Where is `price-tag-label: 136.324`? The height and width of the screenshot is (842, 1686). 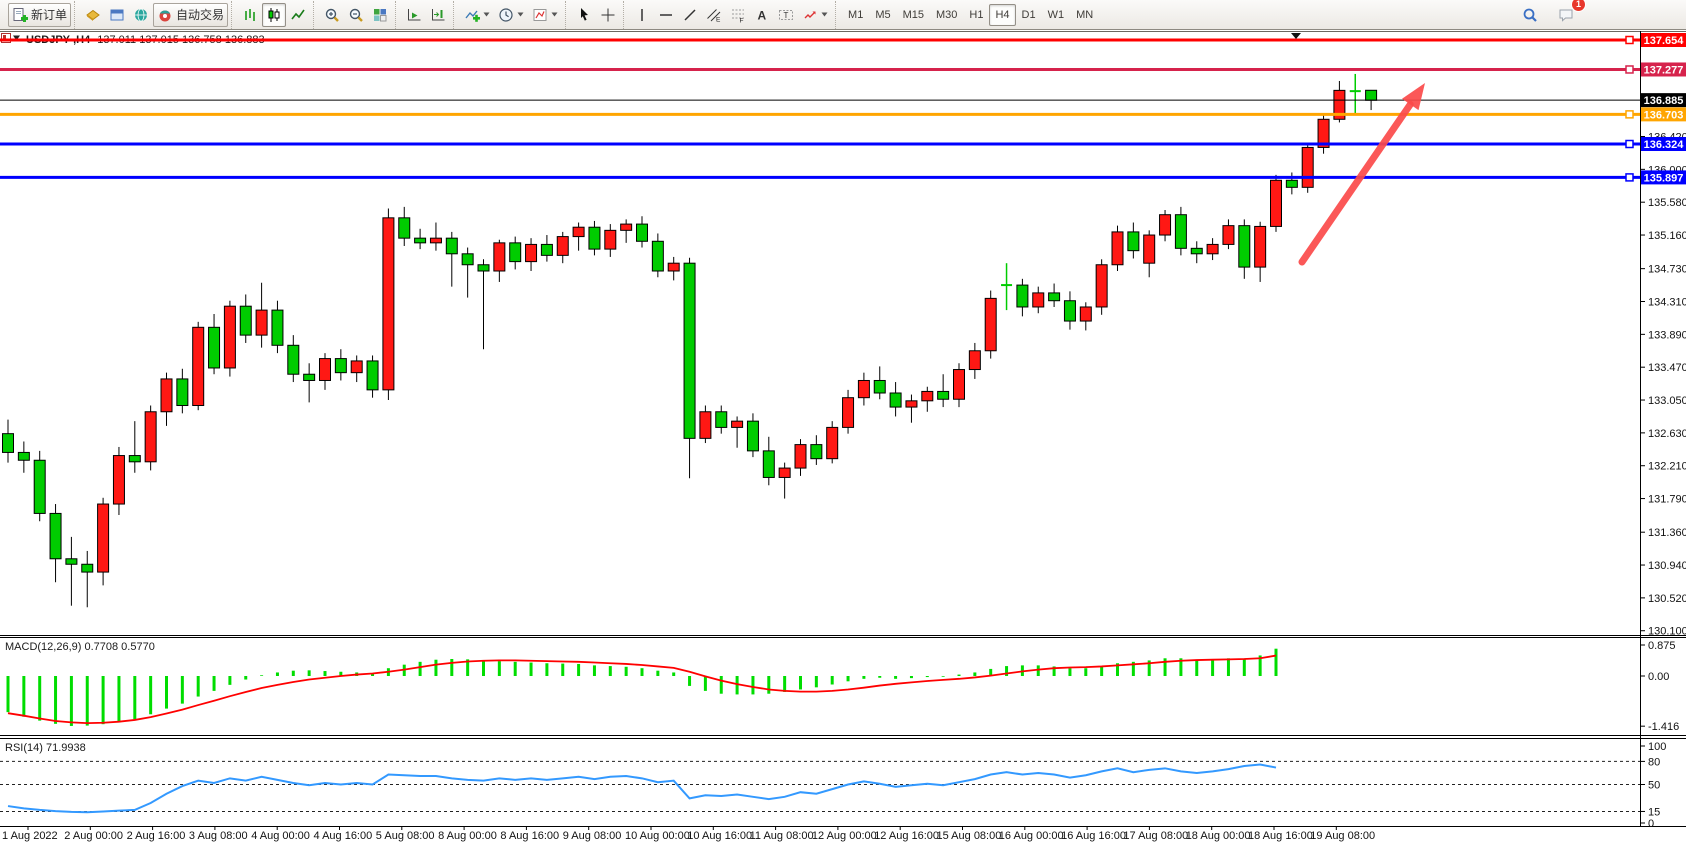
price-tag-label: 136.324 is located at coordinates (1664, 145).